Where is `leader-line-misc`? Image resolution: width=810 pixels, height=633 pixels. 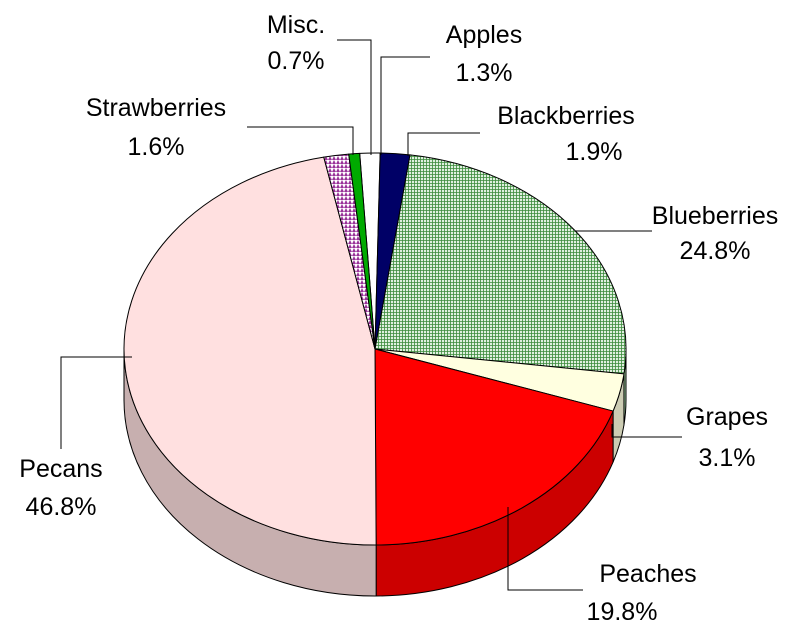
leader-line-misc is located at coordinates (354, 97).